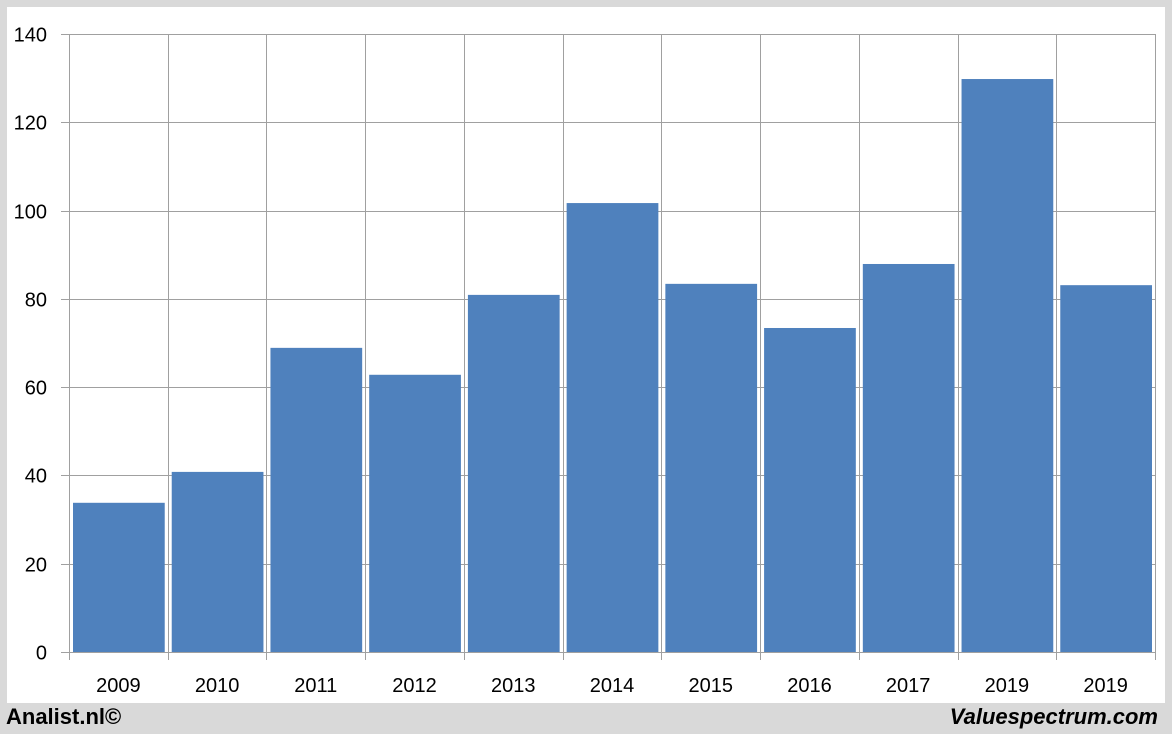 The image size is (1172, 734). I want to click on x-tick-label: 2012, so click(414, 686).